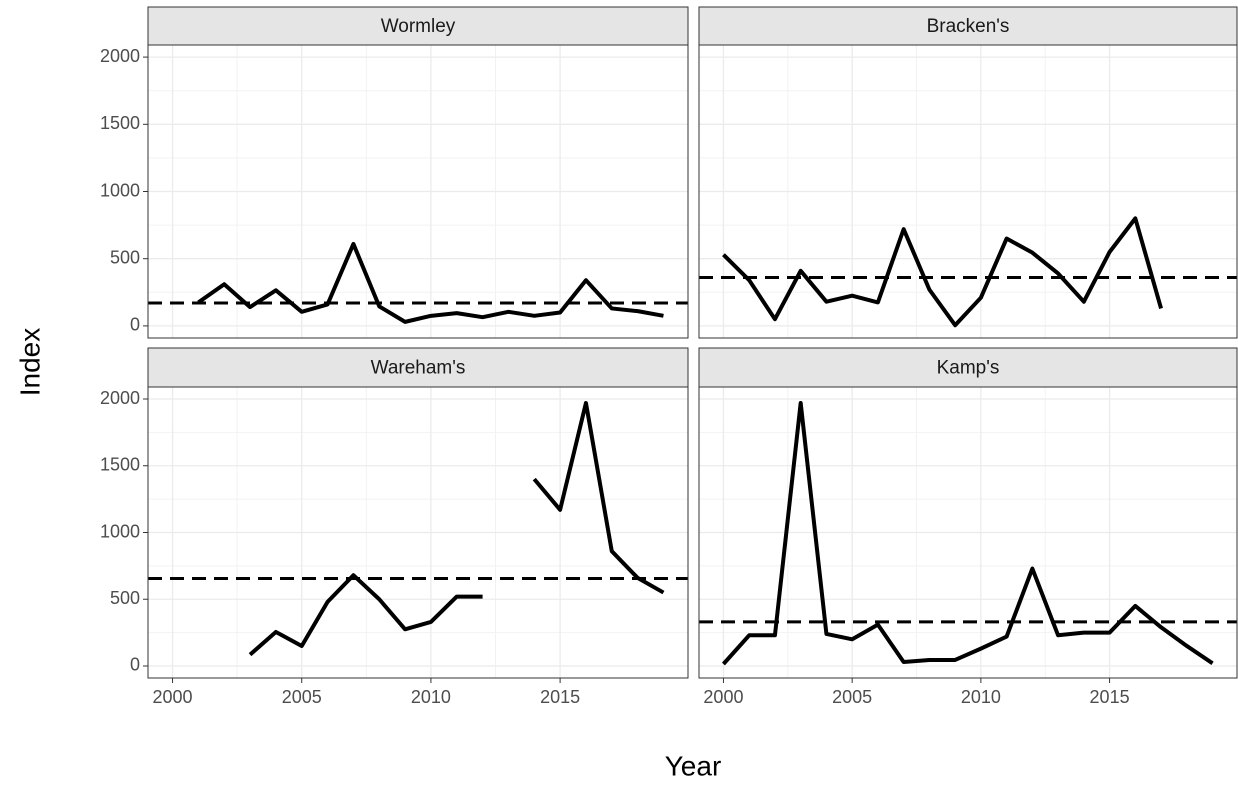  Describe the element at coordinates (693, 765) in the screenshot. I see `x-axis-title: Year` at that location.